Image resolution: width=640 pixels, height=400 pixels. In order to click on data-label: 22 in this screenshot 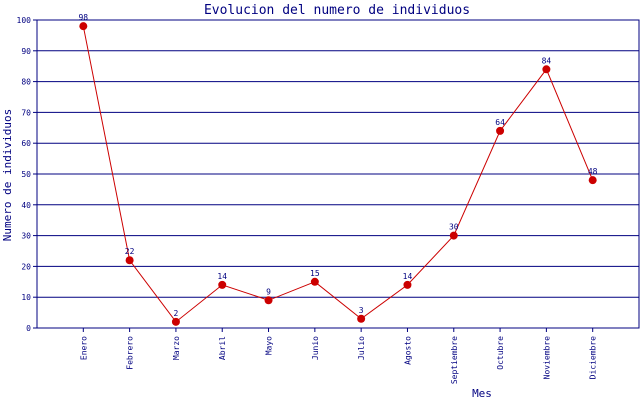, I will do `click(130, 251)`.